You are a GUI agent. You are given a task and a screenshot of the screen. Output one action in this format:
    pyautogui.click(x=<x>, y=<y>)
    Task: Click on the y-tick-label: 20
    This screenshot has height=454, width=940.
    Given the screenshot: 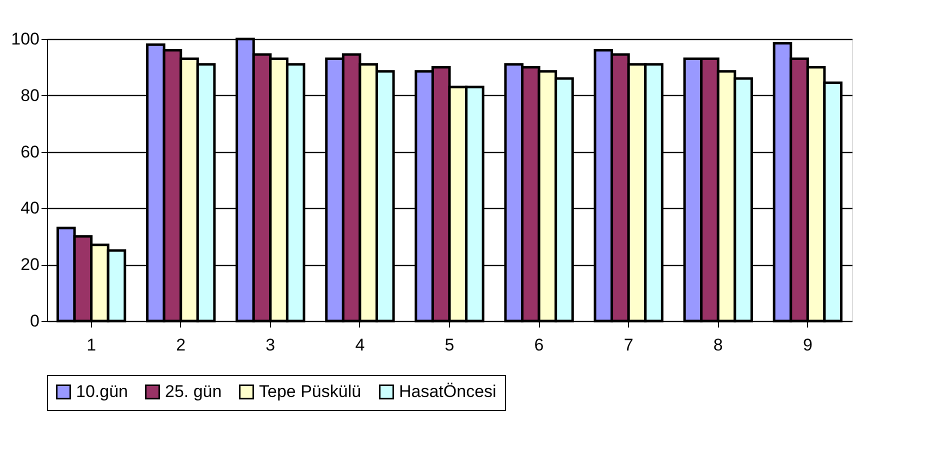 What is the action you would take?
    pyautogui.click(x=30, y=264)
    